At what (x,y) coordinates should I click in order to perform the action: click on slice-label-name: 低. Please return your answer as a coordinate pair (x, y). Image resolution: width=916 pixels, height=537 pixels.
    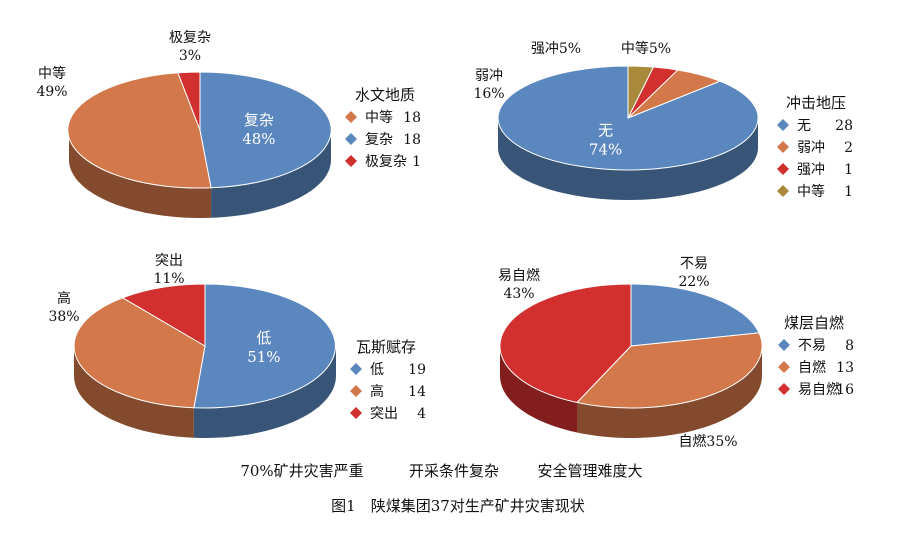
    Looking at the image, I should click on (263, 338).